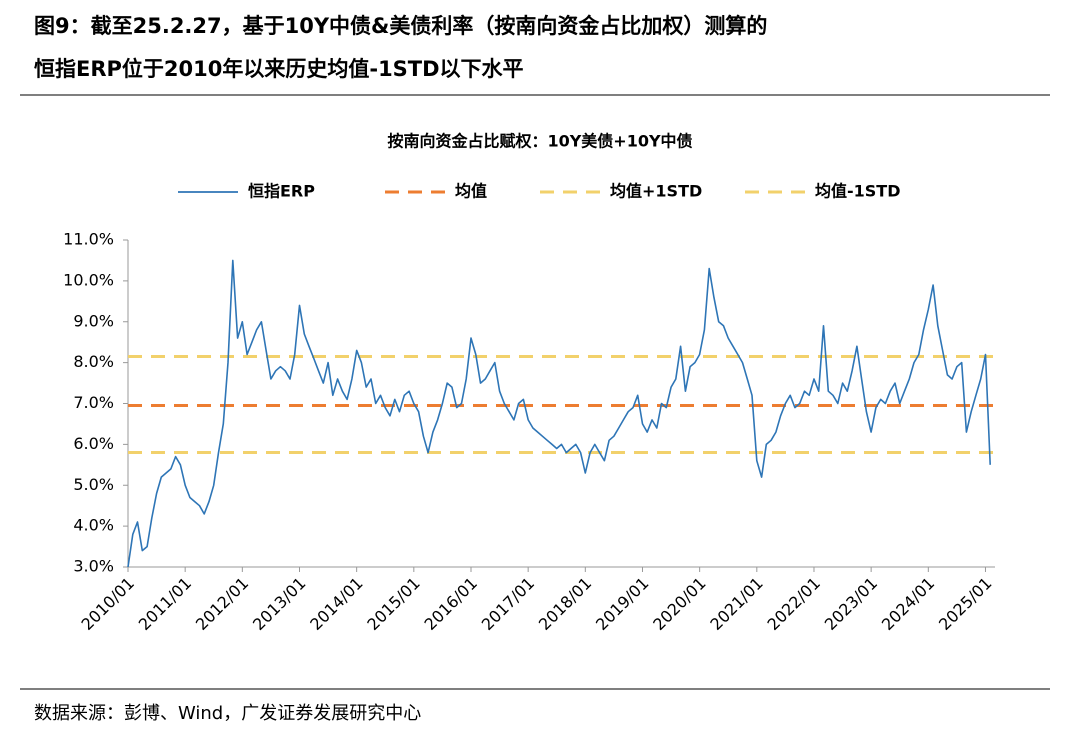 The height and width of the screenshot is (742, 1080). Describe the element at coordinates (451, 604) in the screenshot. I see `x-tick-label: 2016/01` at that location.